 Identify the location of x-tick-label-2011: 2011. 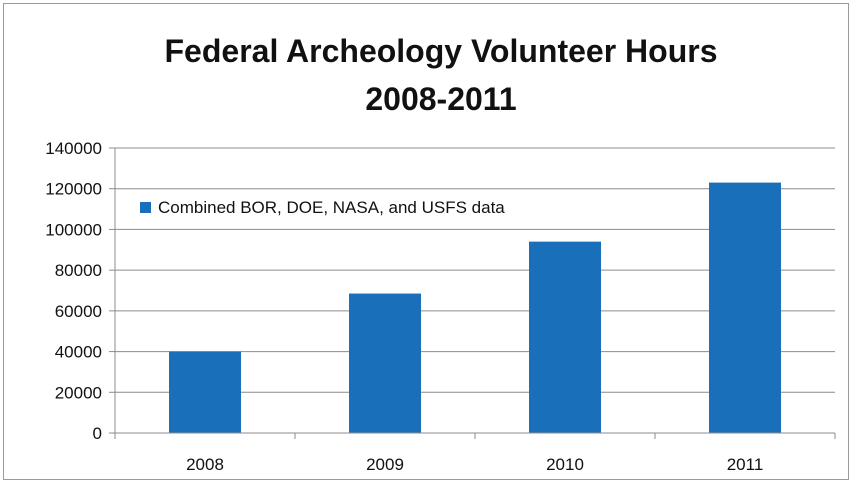
(745, 464).